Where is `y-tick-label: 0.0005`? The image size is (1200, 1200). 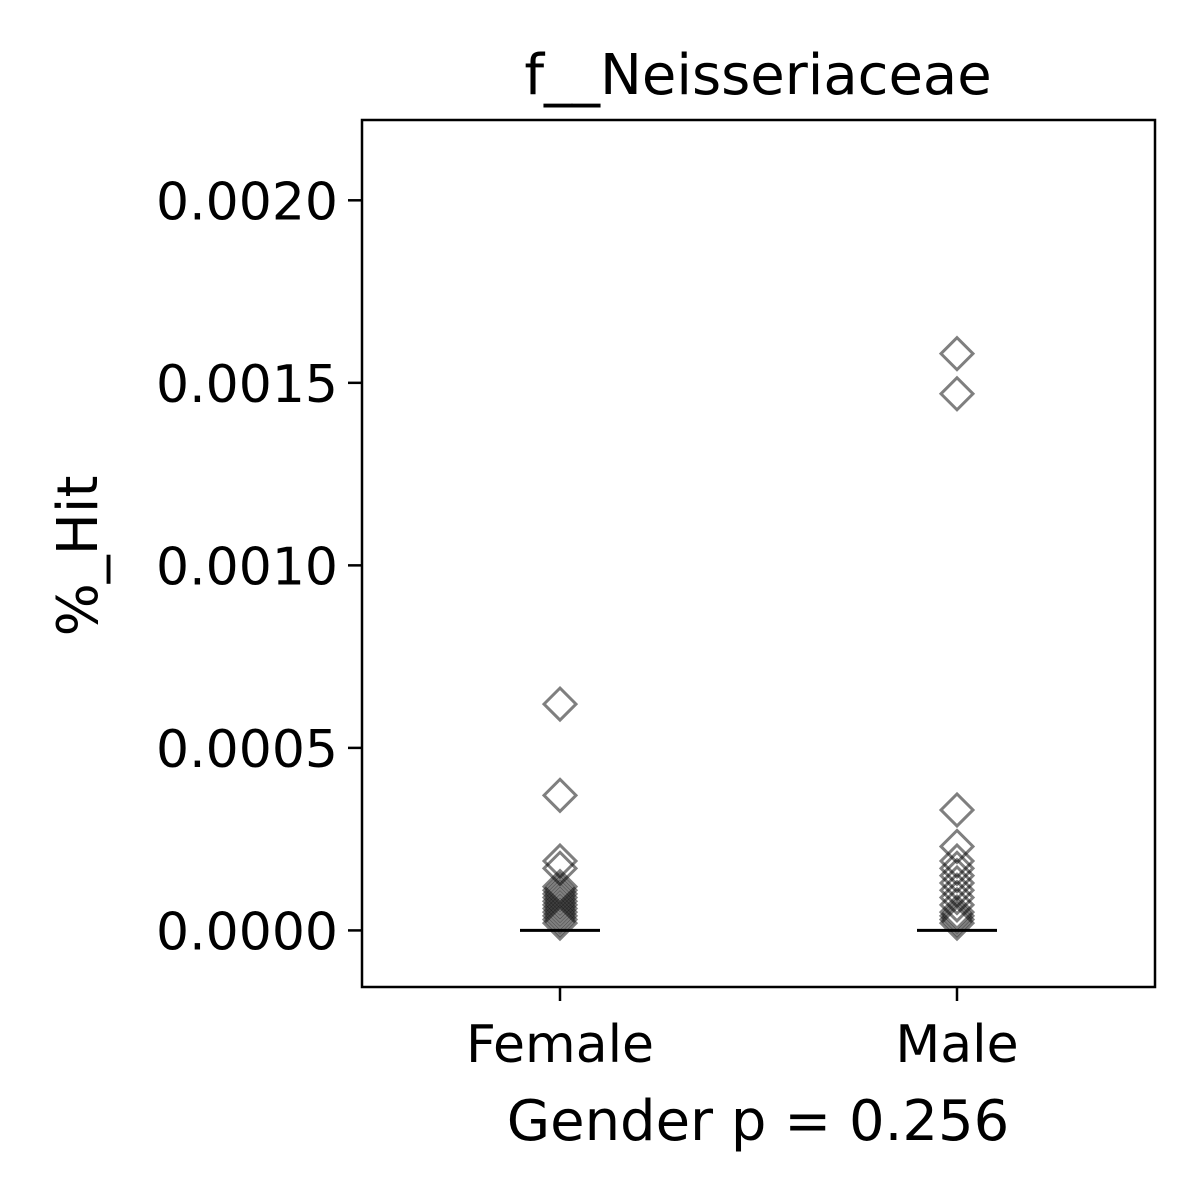
y-tick-label: 0.0005 is located at coordinates (247, 750).